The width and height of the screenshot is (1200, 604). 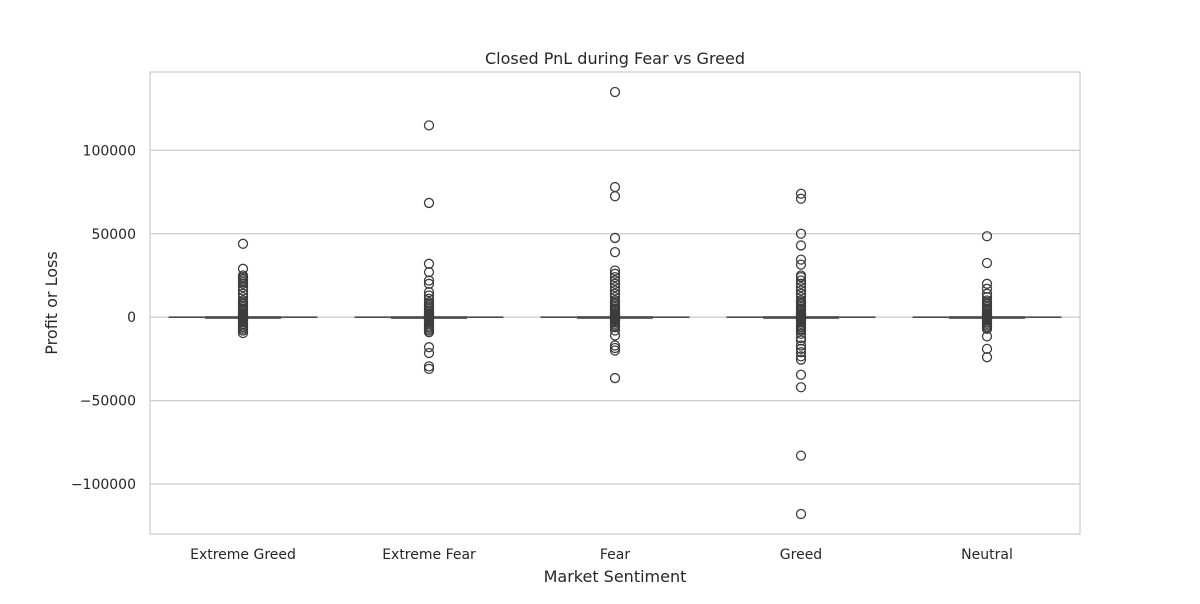 I want to click on y-axis-label: Profit or Loss, so click(x=51, y=302).